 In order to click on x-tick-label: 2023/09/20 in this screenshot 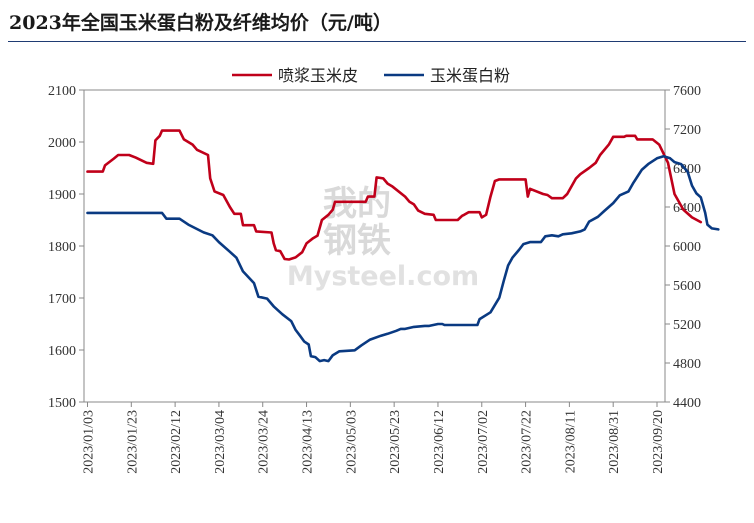, I will do `click(658, 442)`.